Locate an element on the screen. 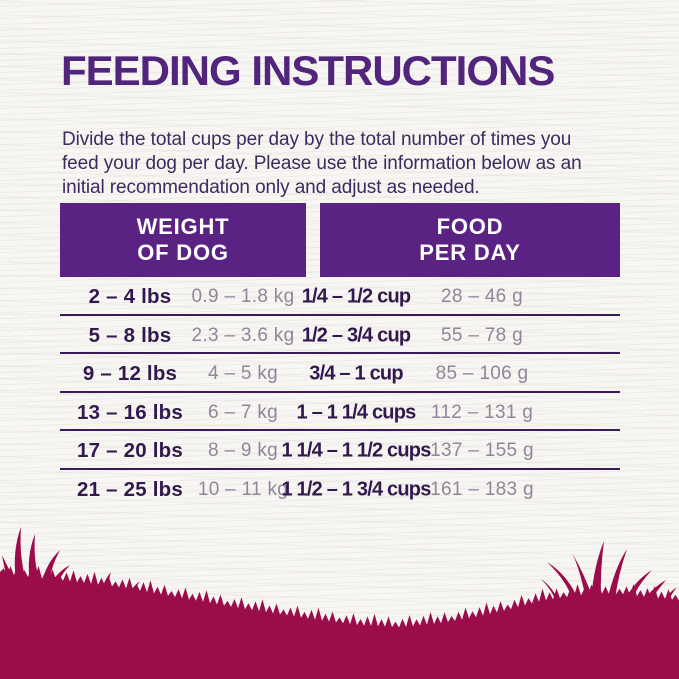  weight-kg-cell: 8 – 9 kg is located at coordinates (243, 451).